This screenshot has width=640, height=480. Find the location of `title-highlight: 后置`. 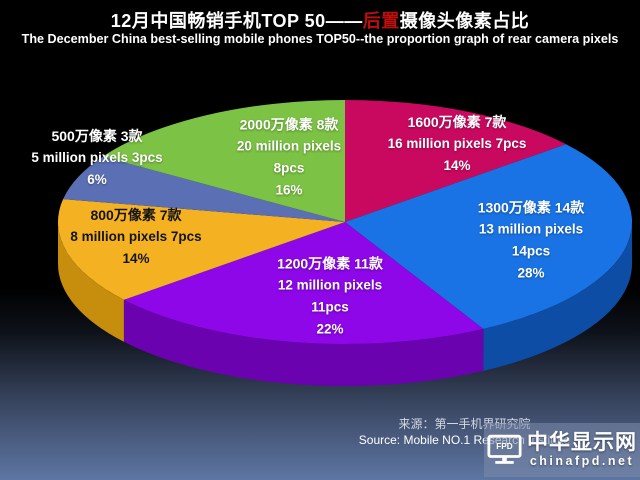

title-highlight: 后置 is located at coordinates (381, 21).